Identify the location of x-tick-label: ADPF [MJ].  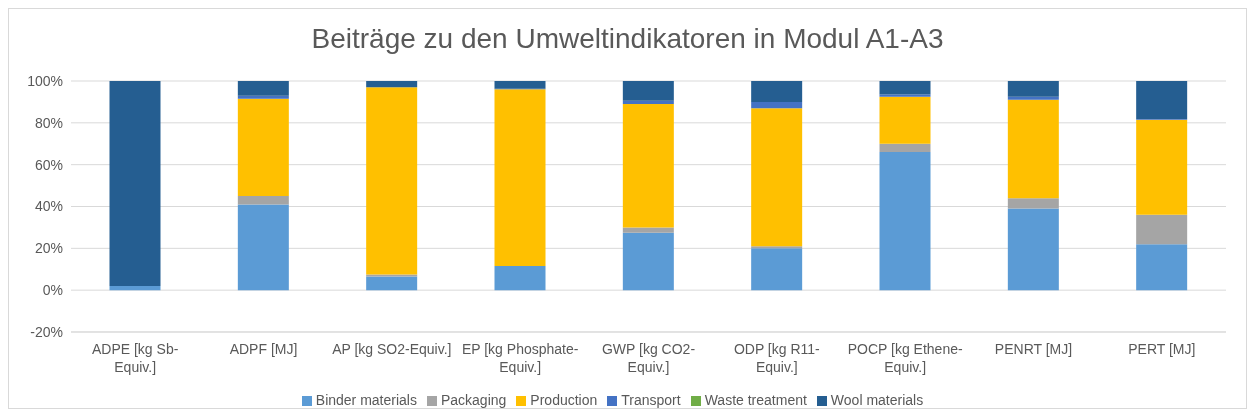
(263, 349).